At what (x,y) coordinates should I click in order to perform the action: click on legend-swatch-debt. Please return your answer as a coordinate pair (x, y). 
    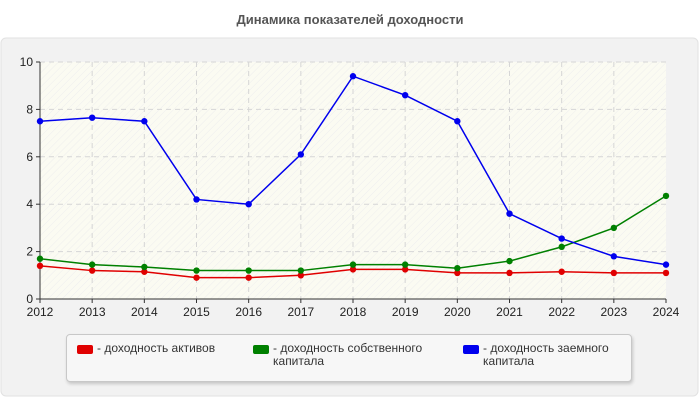
    Looking at the image, I should click on (471, 349).